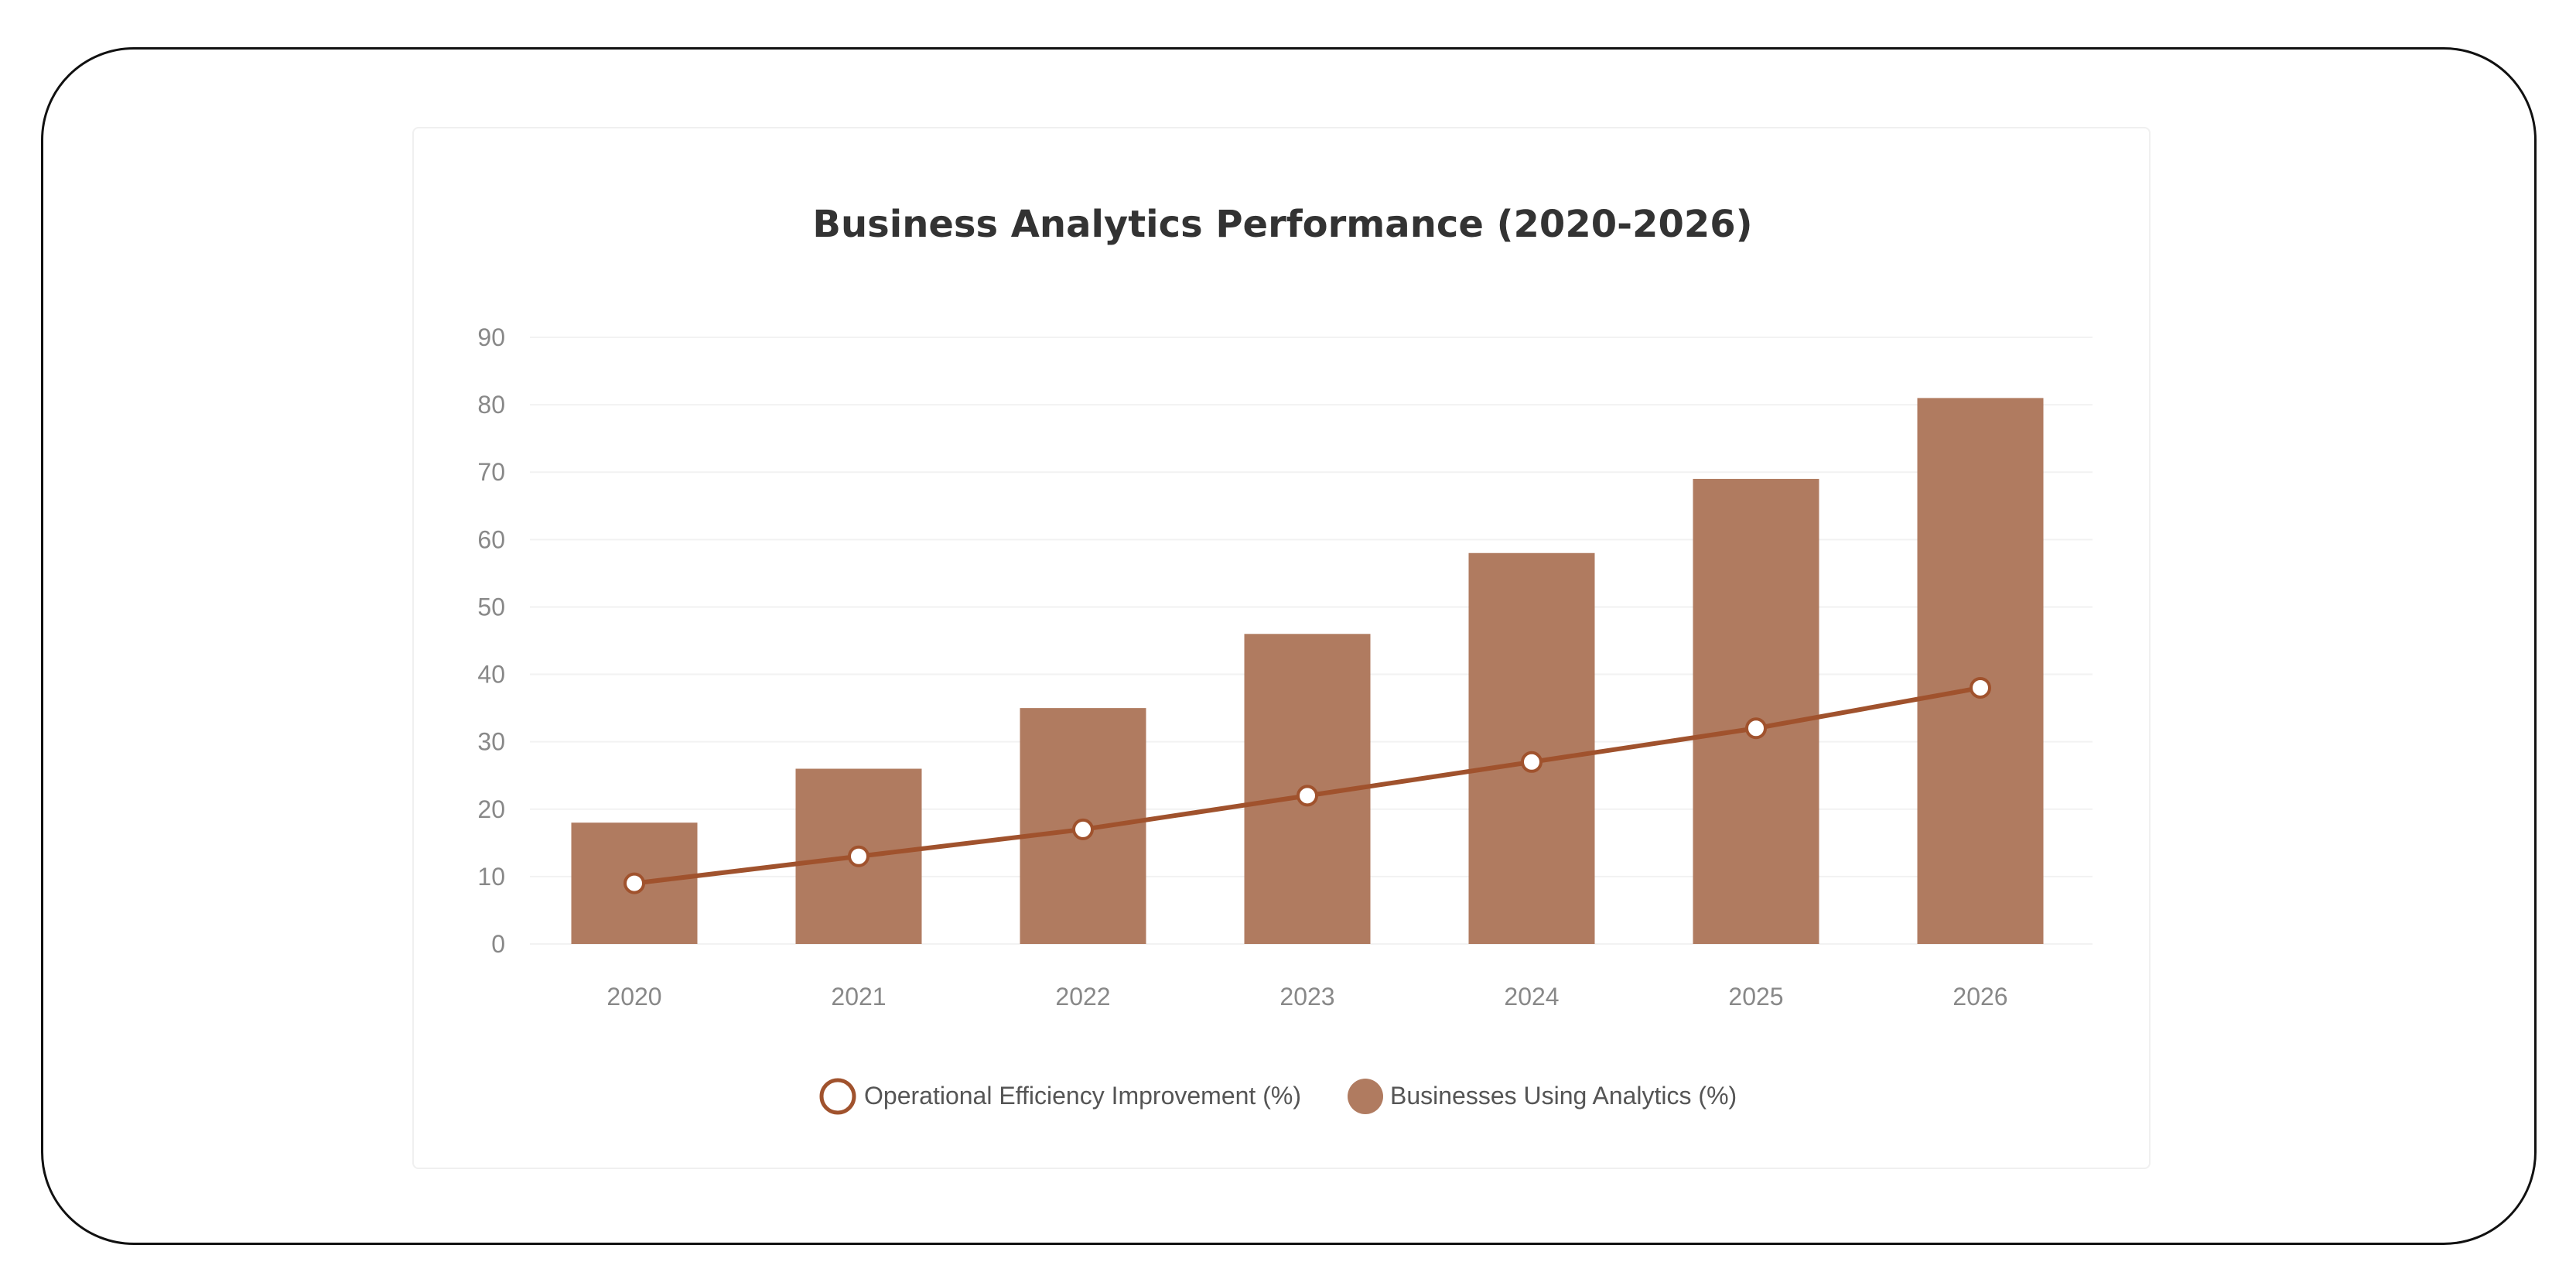 This screenshot has width=2576, height=1279. What do you see at coordinates (837, 1096) in the screenshot?
I see `legend-marker-circle-icon` at bounding box center [837, 1096].